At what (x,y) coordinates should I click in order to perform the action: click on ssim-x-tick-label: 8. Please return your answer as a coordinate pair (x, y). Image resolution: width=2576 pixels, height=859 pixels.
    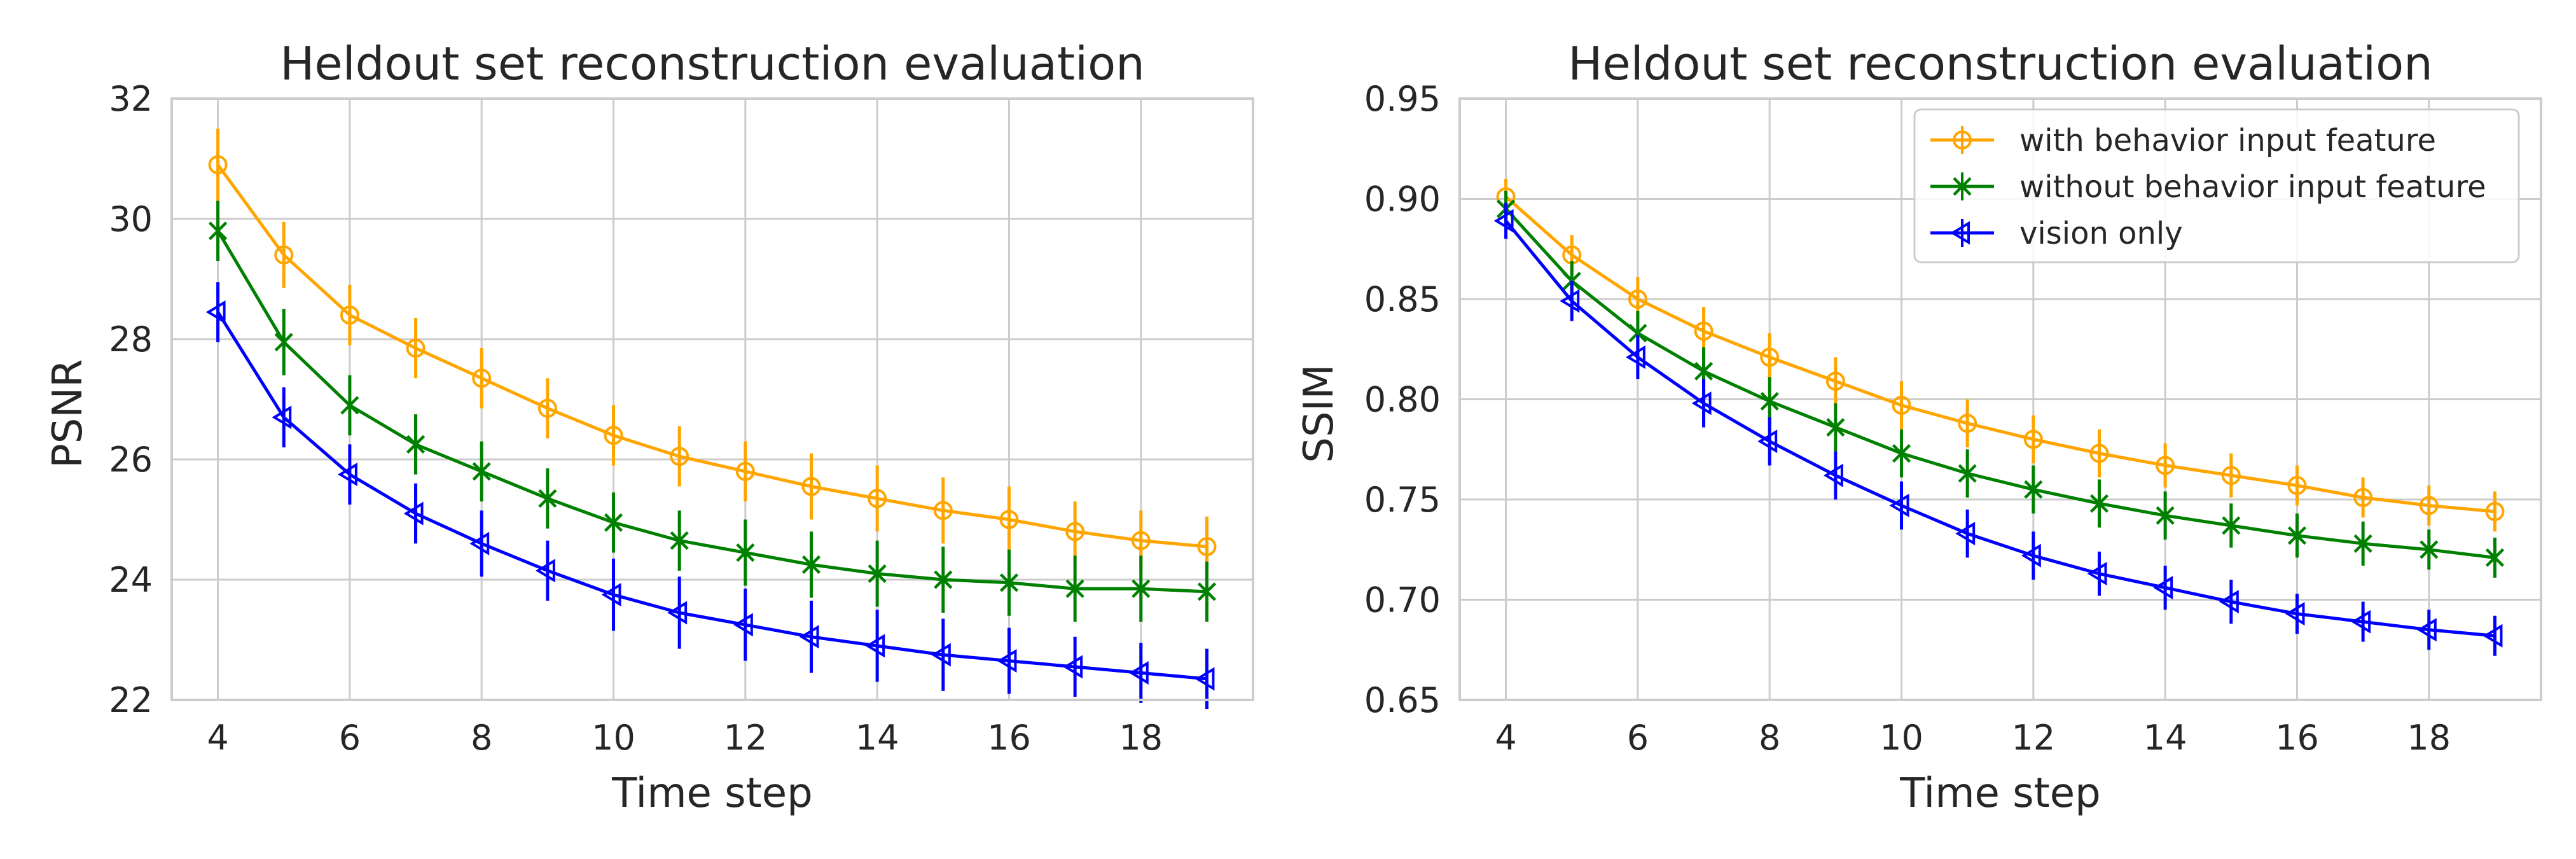
    Looking at the image, I should click on (1769, 738).